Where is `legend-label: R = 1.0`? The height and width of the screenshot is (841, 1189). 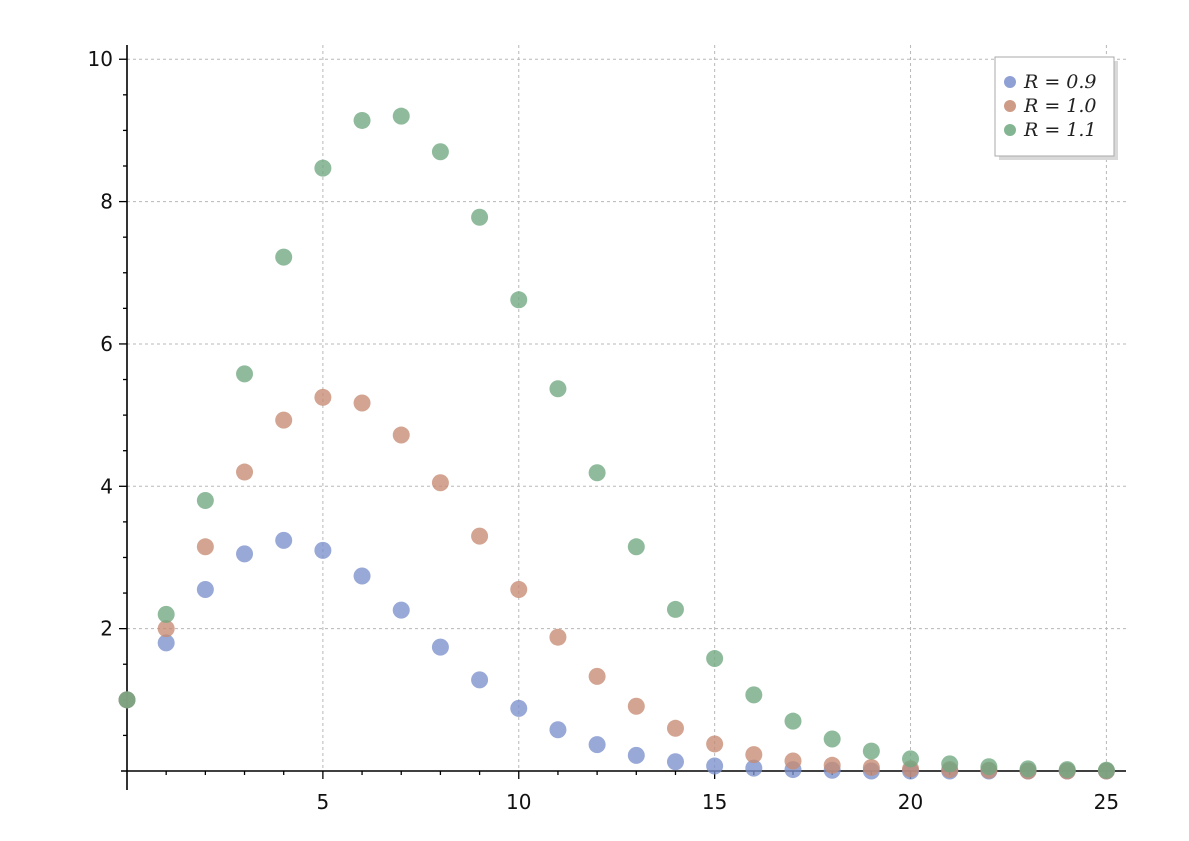
legend-label: R = 1.0 is located at coordinates (1060, 106).